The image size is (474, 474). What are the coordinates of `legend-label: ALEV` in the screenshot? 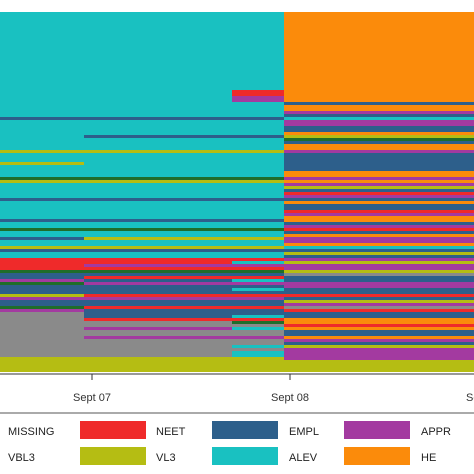 It's located at (303, 458).